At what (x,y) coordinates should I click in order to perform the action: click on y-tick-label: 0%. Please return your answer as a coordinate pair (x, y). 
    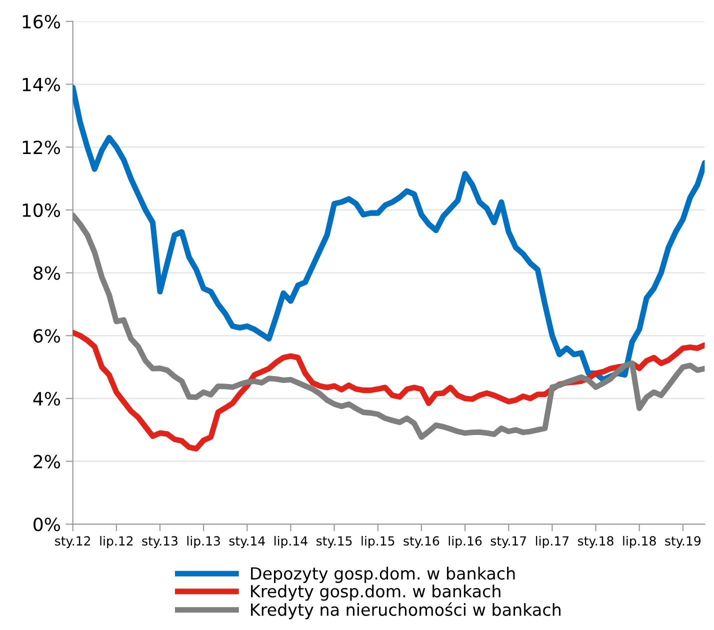
    Looking at the image, I should click on (47, 525).